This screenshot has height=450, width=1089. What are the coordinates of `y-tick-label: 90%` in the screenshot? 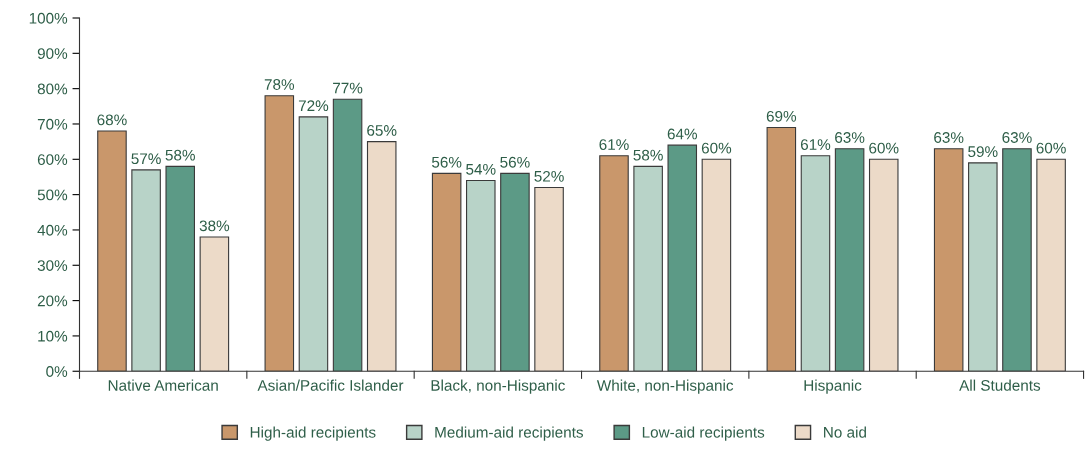 It's located at (52, 54).